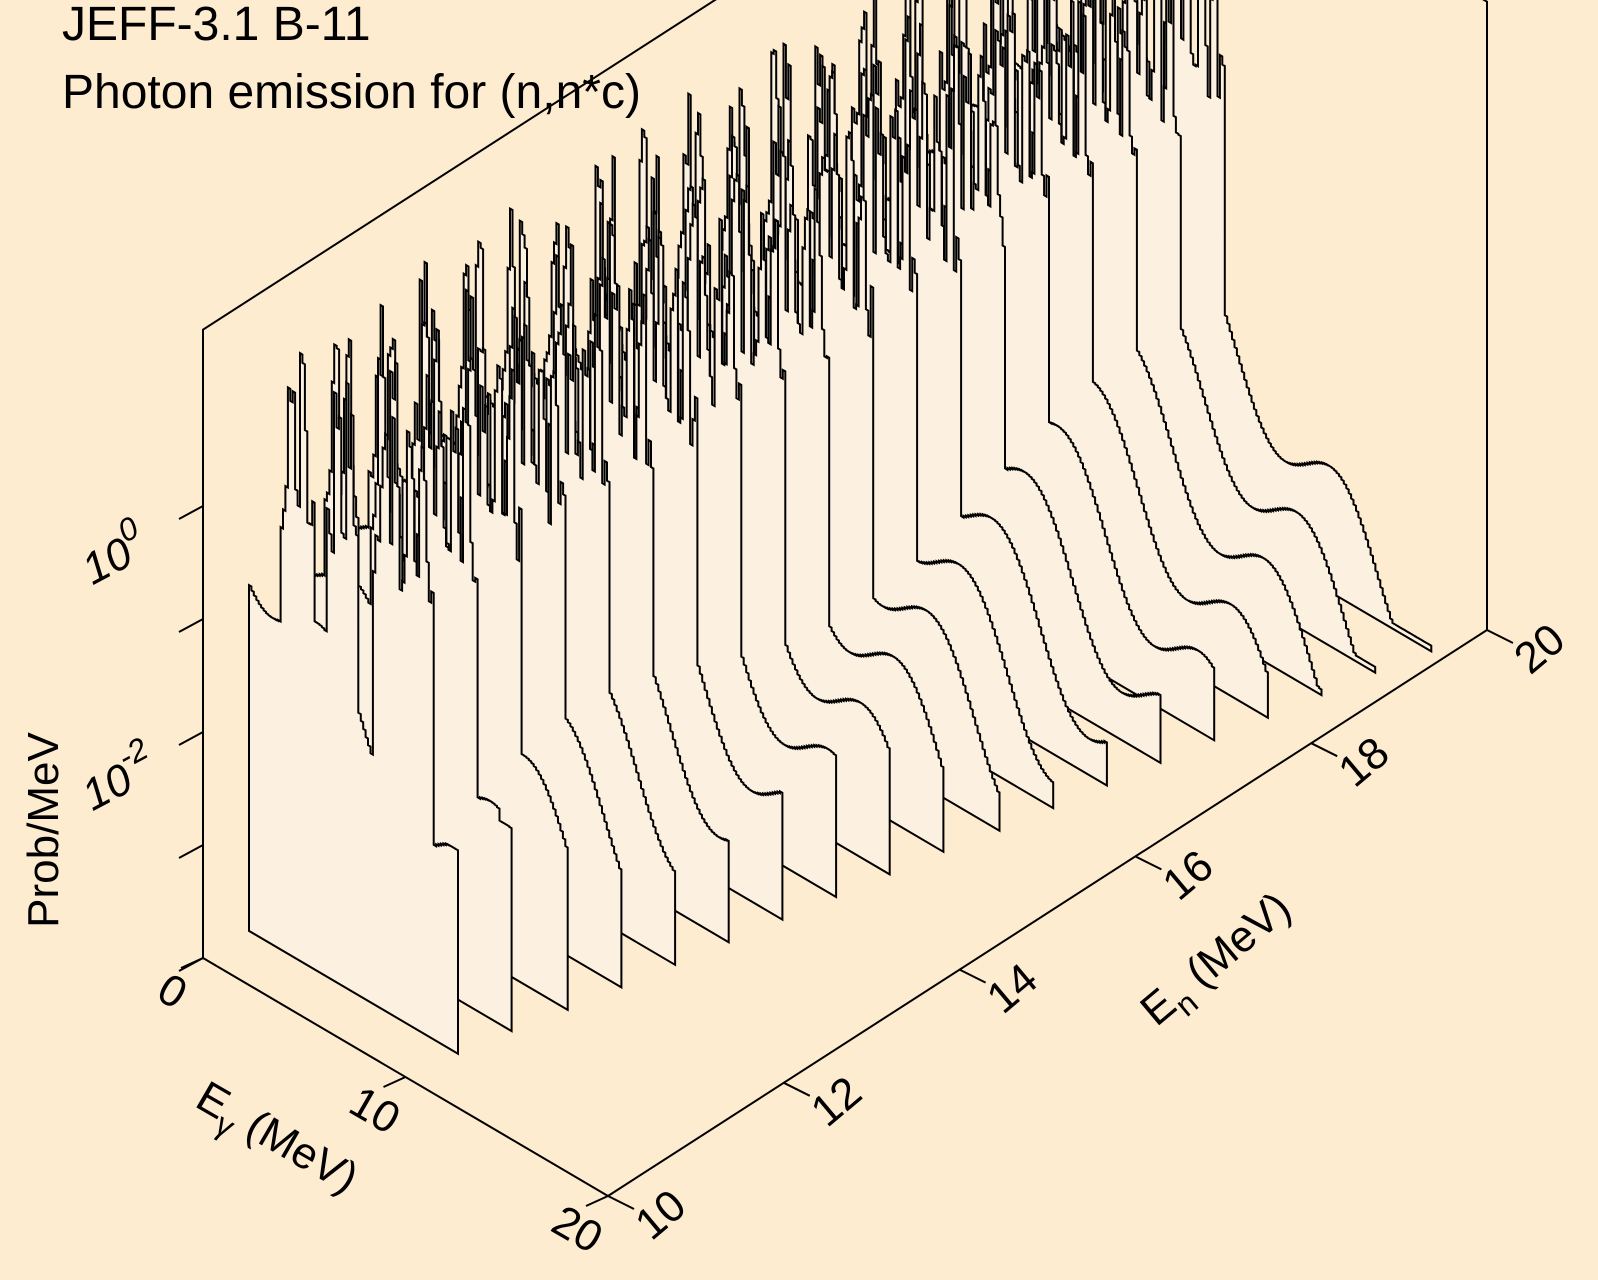  What do you see at coordinates (1363, 762) in the screenshot?
I see `y-tick-label-4: 18` at bounding box center [1363, 762].